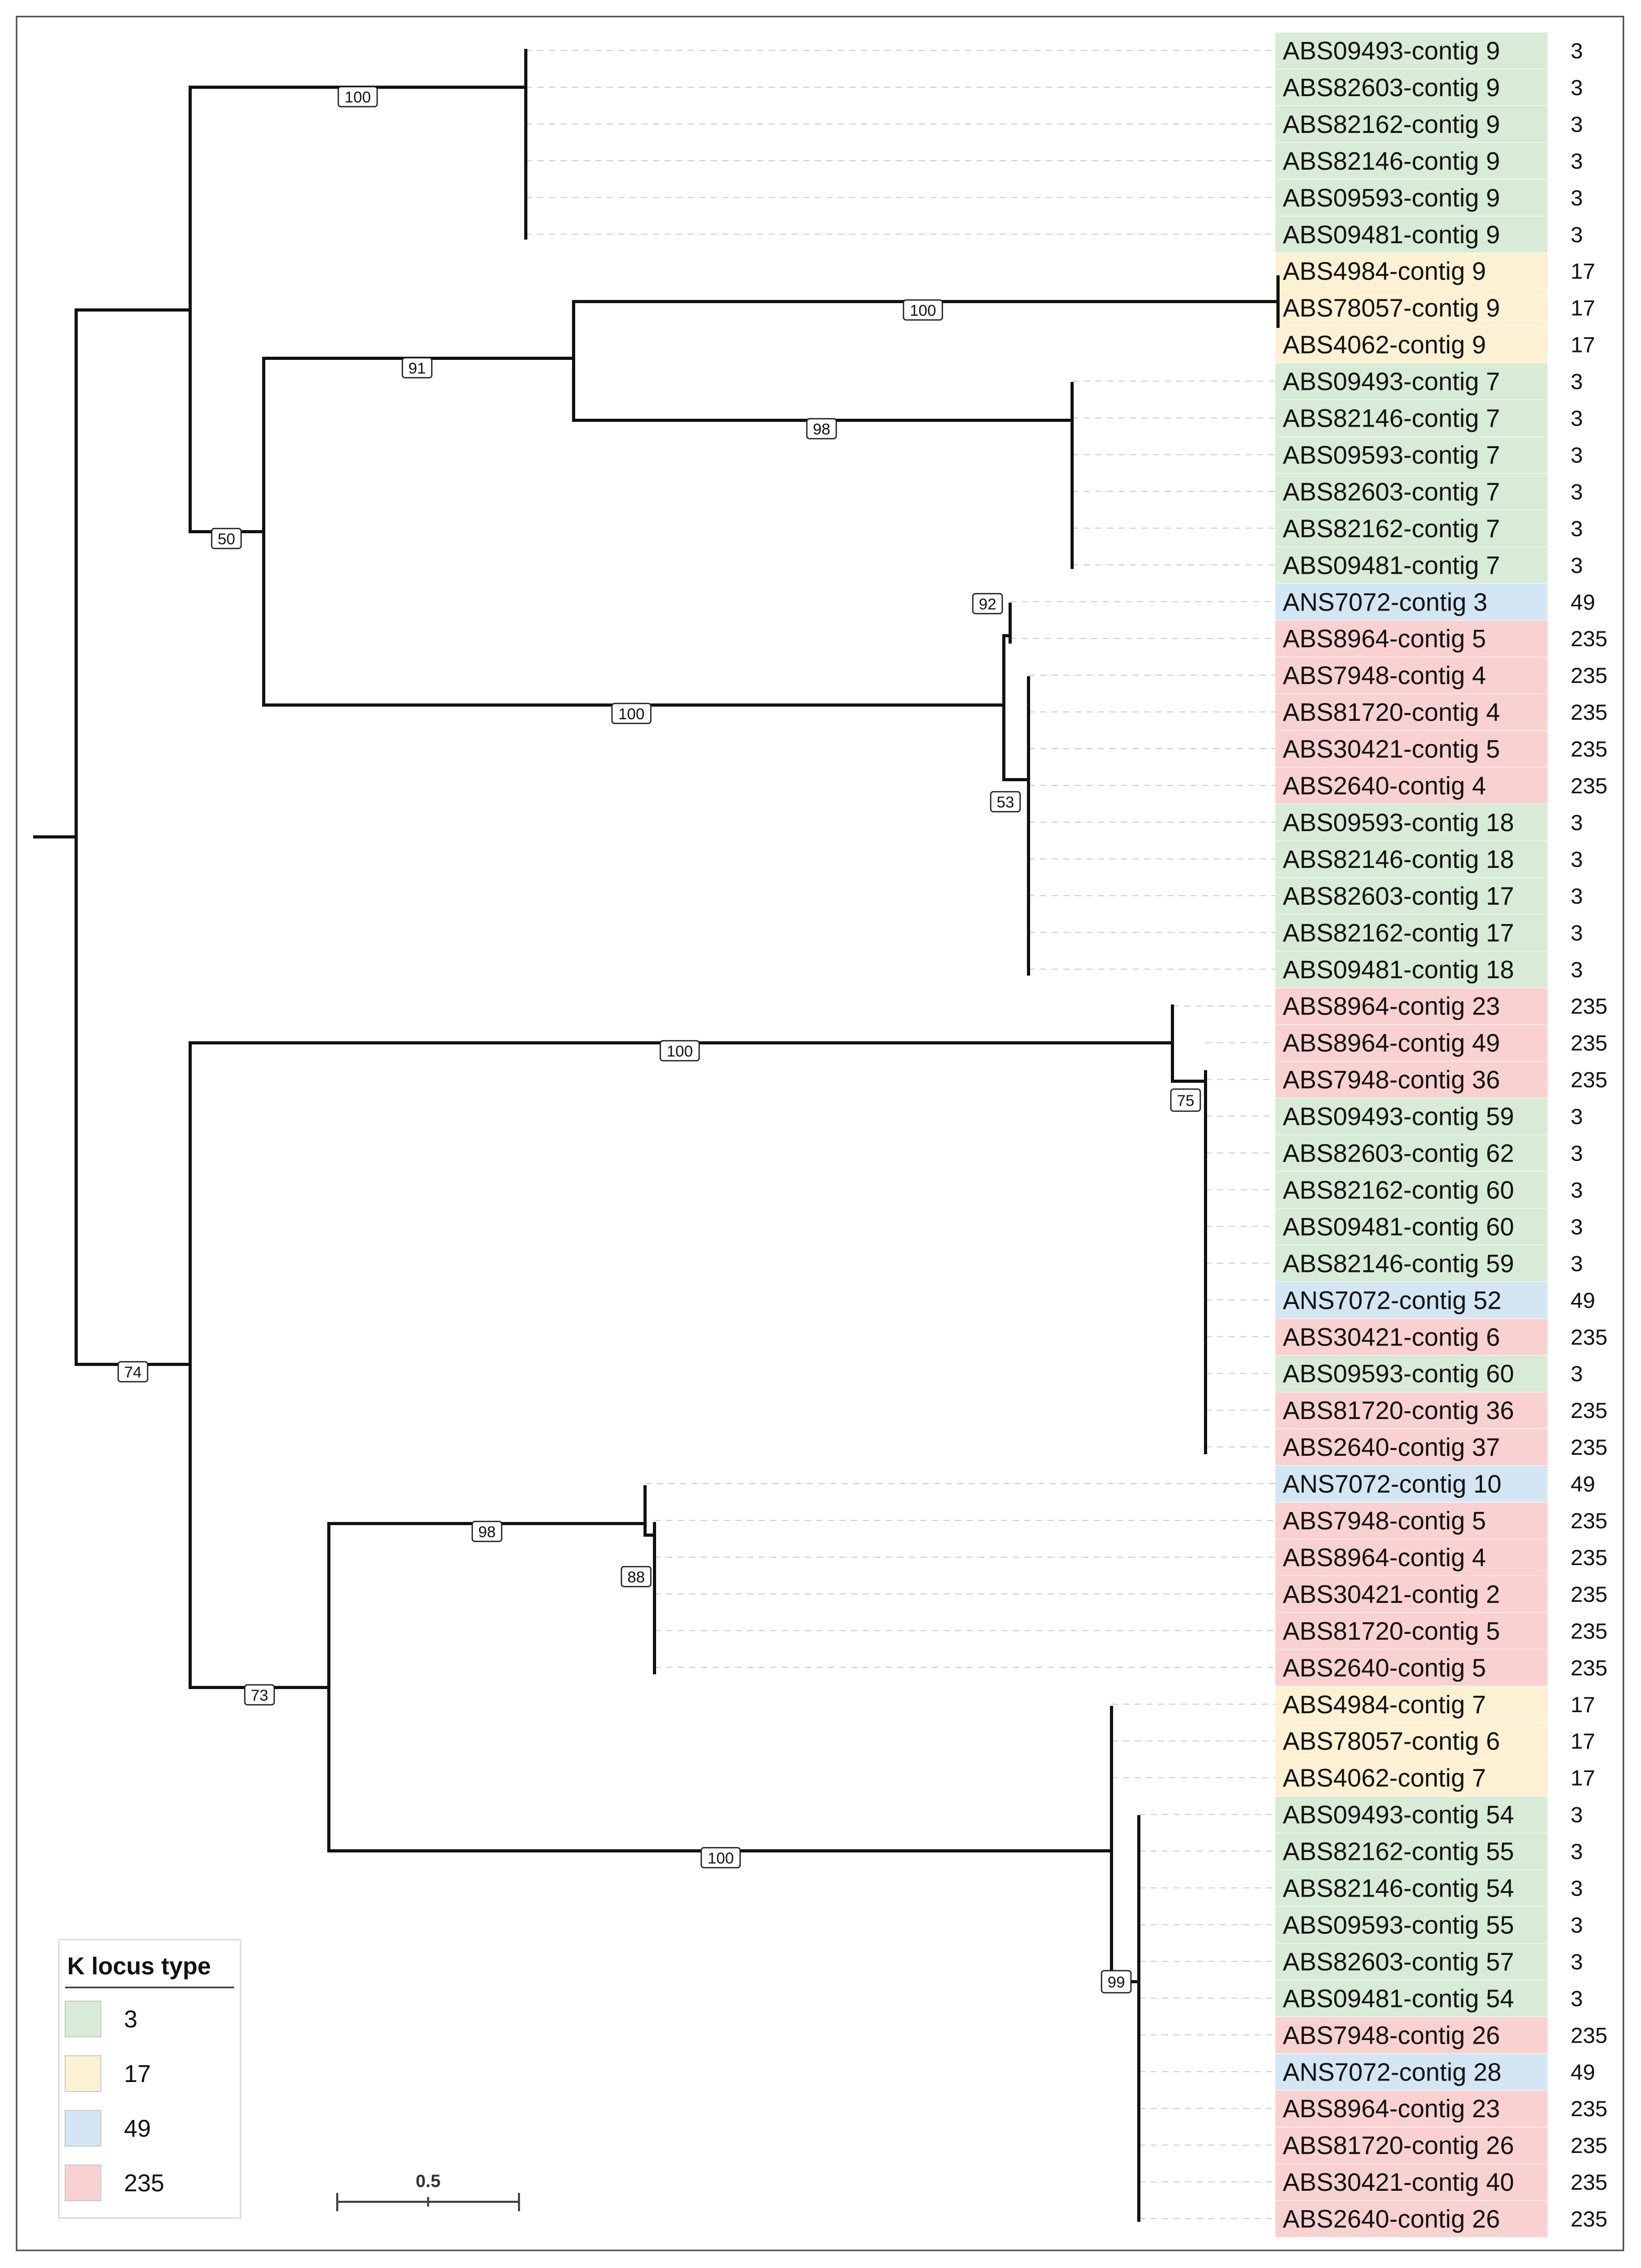 Image resolution: width=1641 pixels, height=2268 pixels. I want to click on tip-label: ABS4984-contig 7, so click(1385, 1705).